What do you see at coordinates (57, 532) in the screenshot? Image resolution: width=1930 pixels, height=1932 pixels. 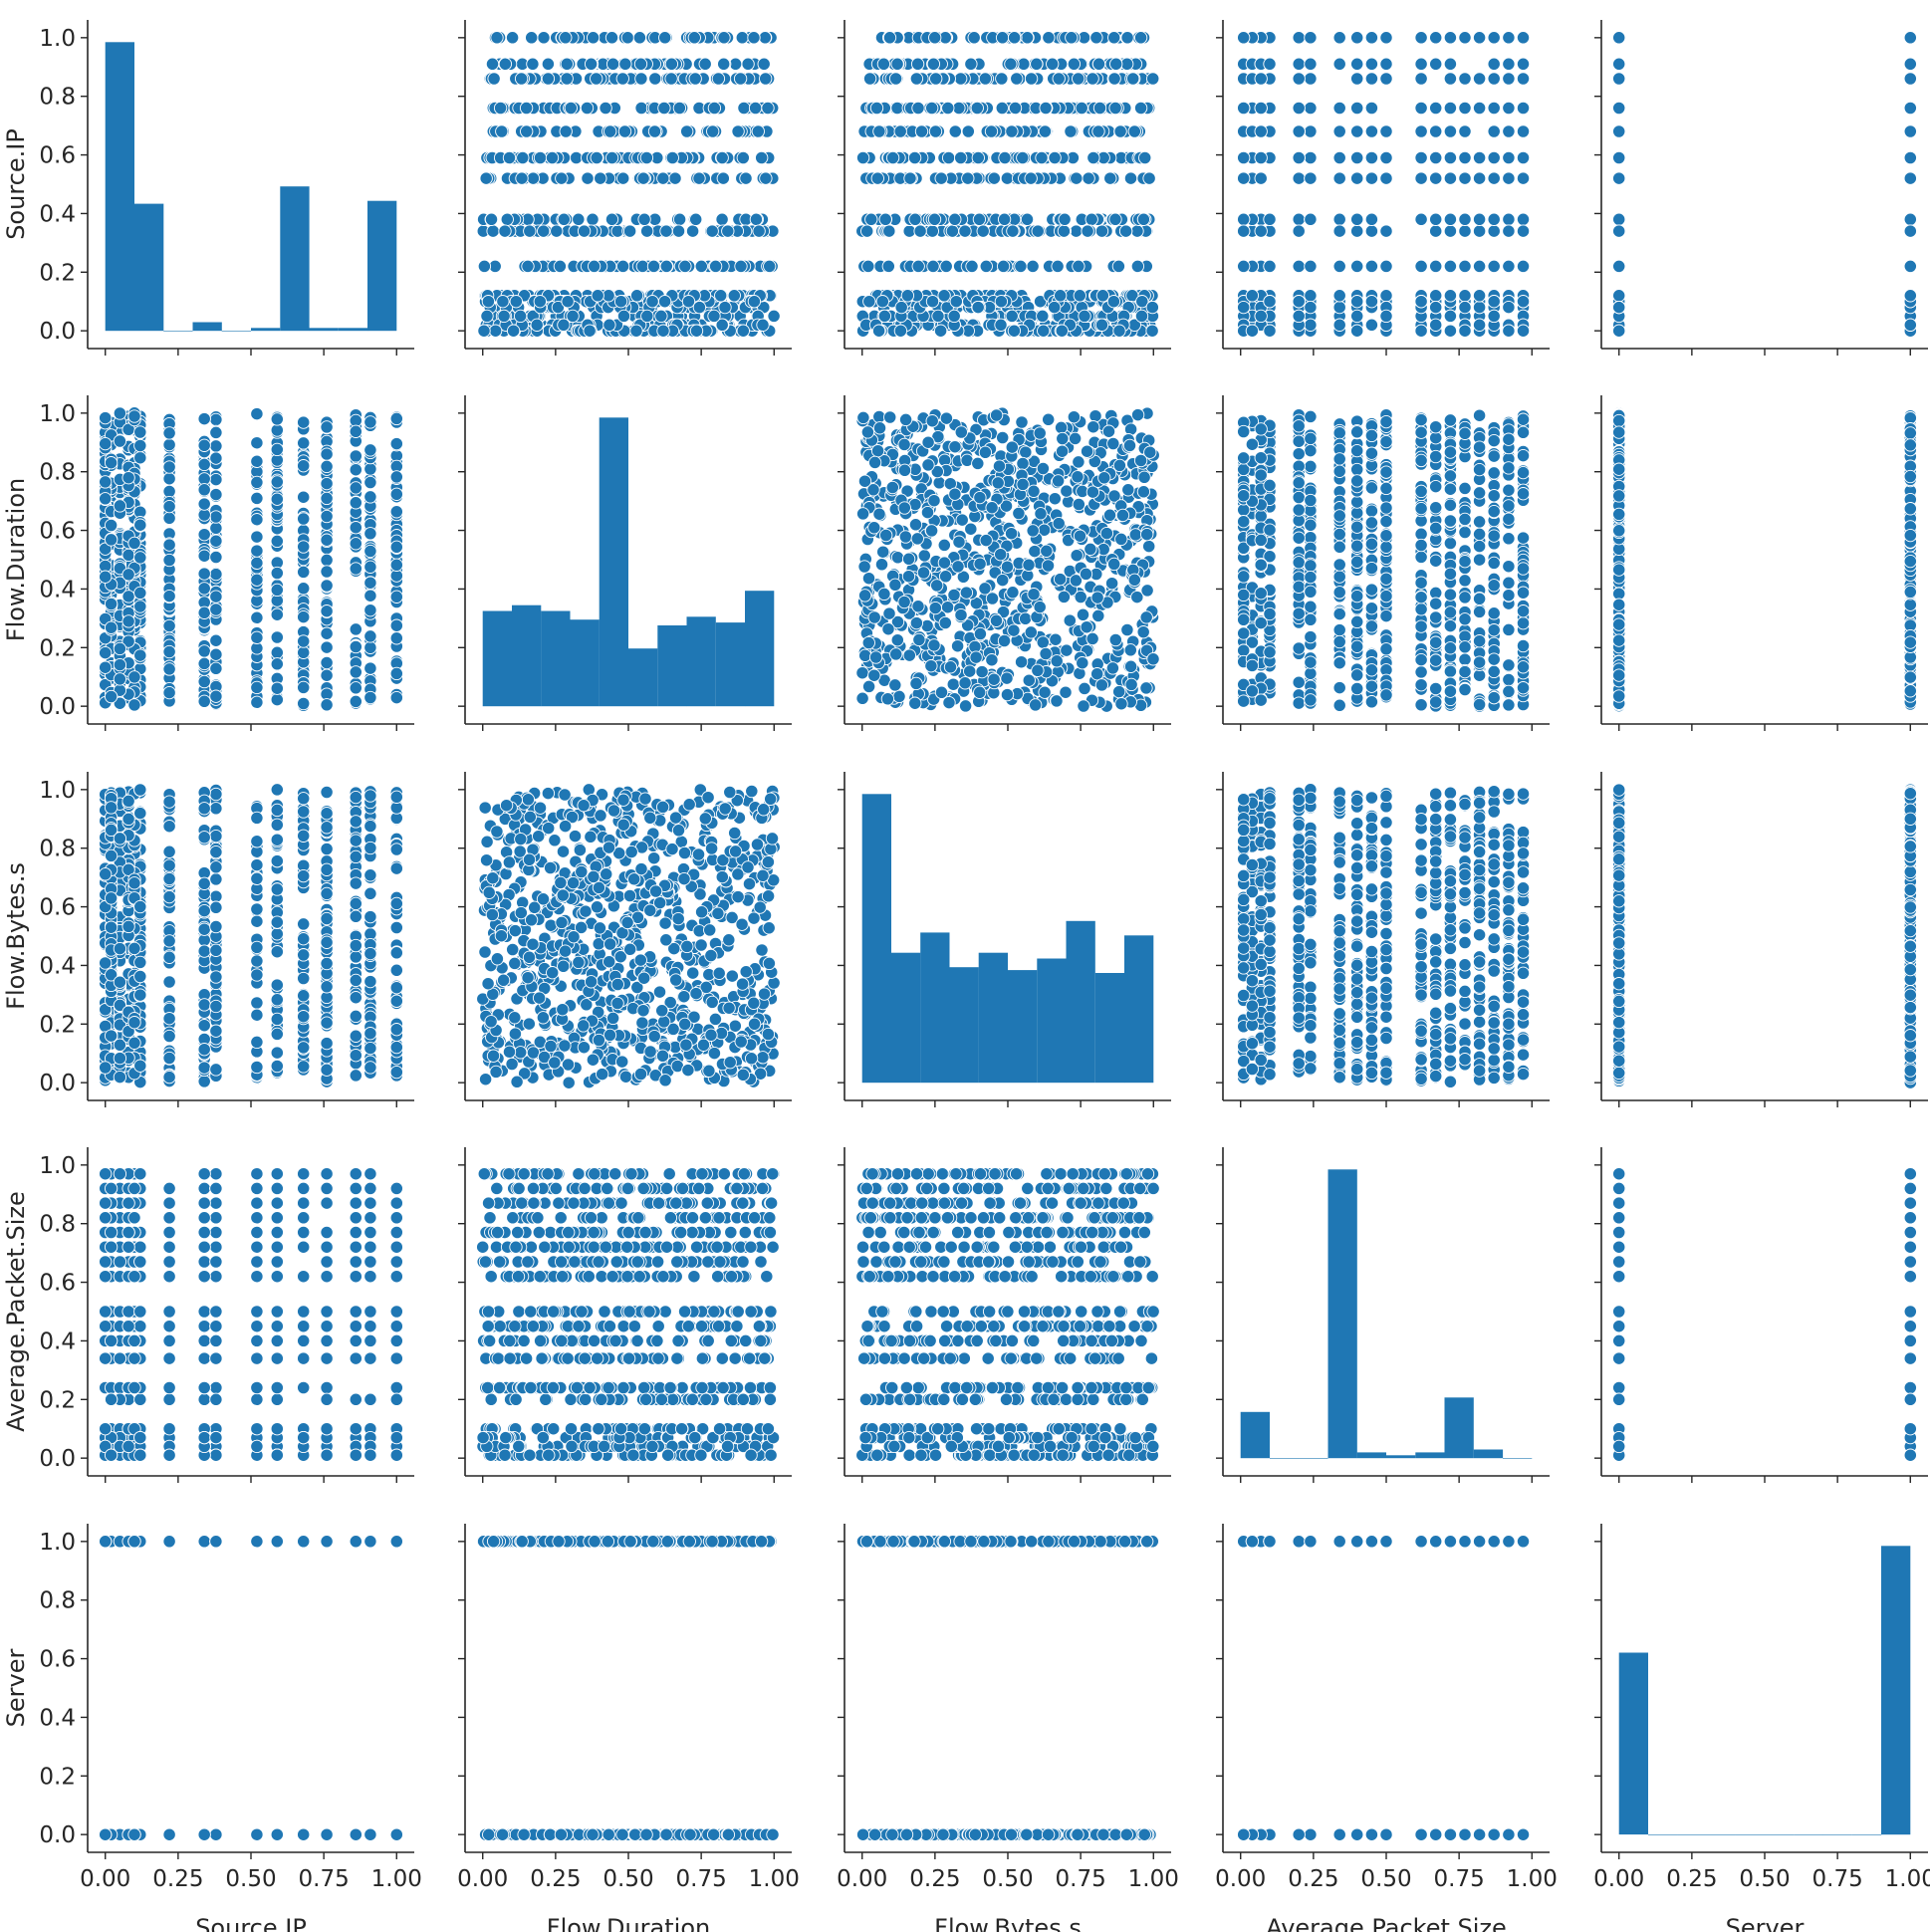 I see `y-tick-label: 0.6` at bounding box center [57, 532].